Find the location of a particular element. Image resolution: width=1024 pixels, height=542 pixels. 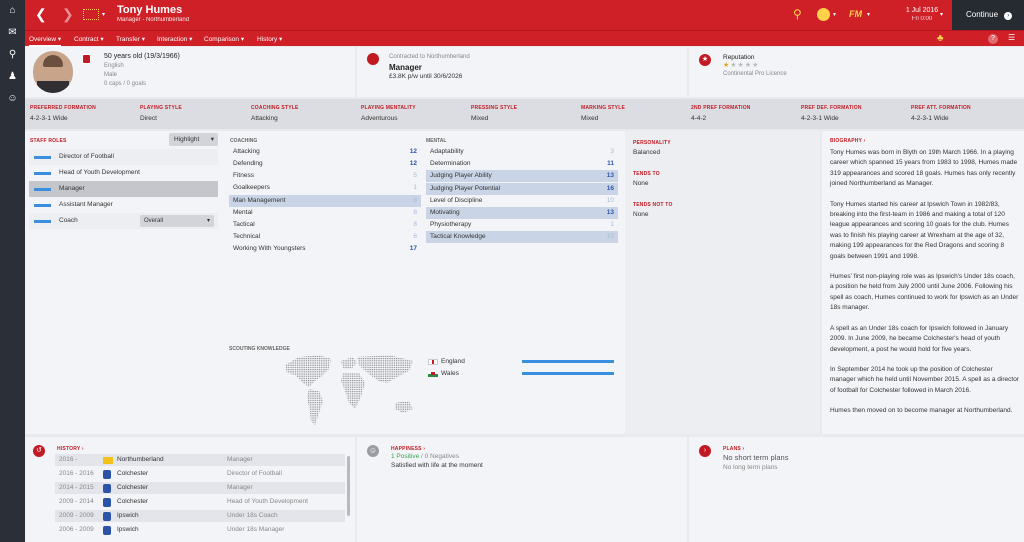

fm-logo: FM is located at coordinates (855, 14).